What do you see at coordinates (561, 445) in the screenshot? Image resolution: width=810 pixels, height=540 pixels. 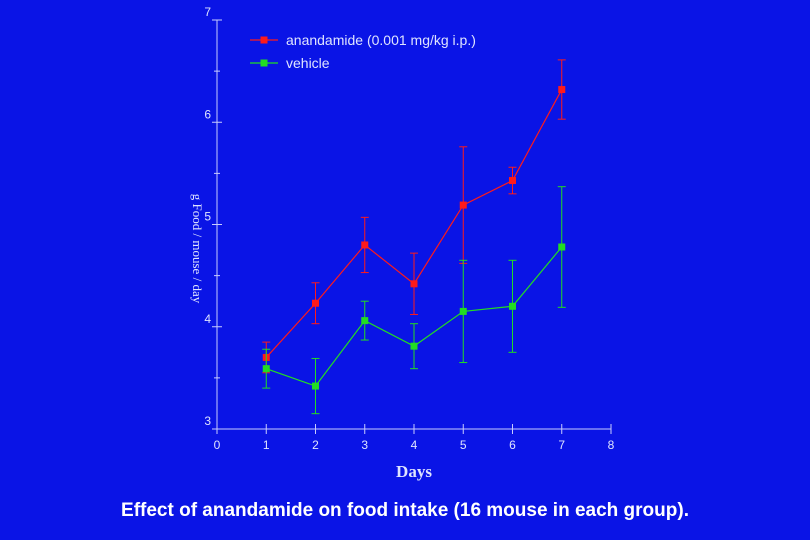 I see `x-tick-label: 7` at bounding box center [561, 445].